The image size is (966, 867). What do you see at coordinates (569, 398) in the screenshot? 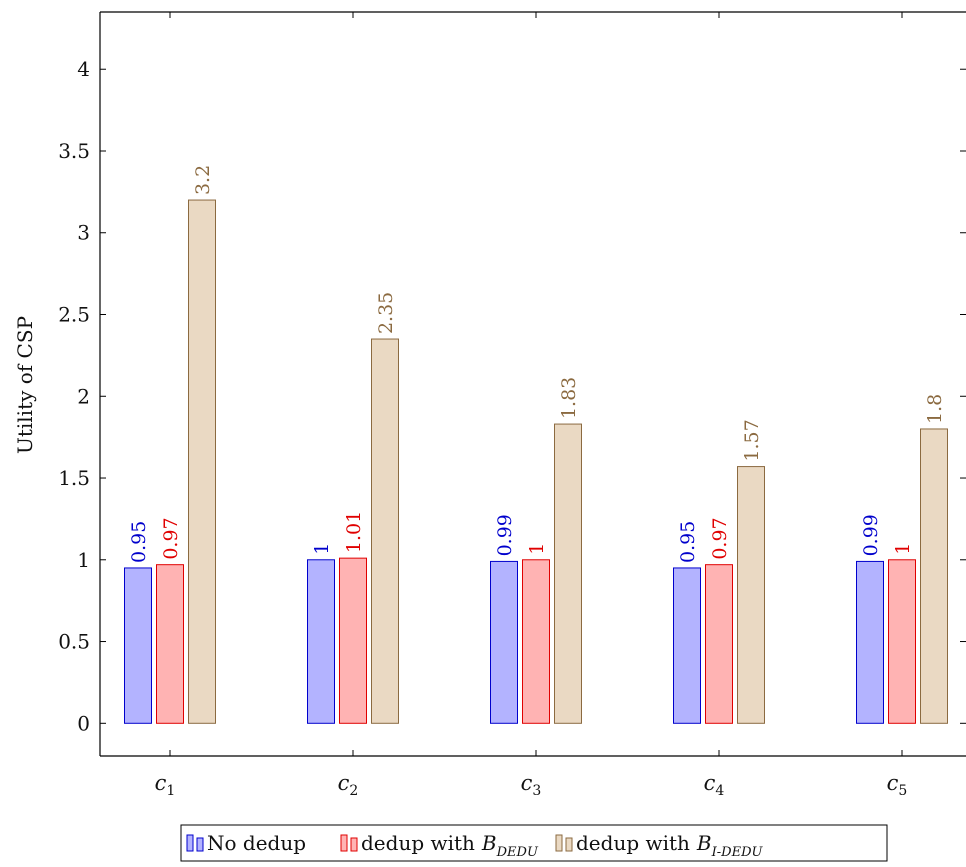
I see `value-label-dedup_bidedu-3: 1.83` at bounding box center [569, 398].